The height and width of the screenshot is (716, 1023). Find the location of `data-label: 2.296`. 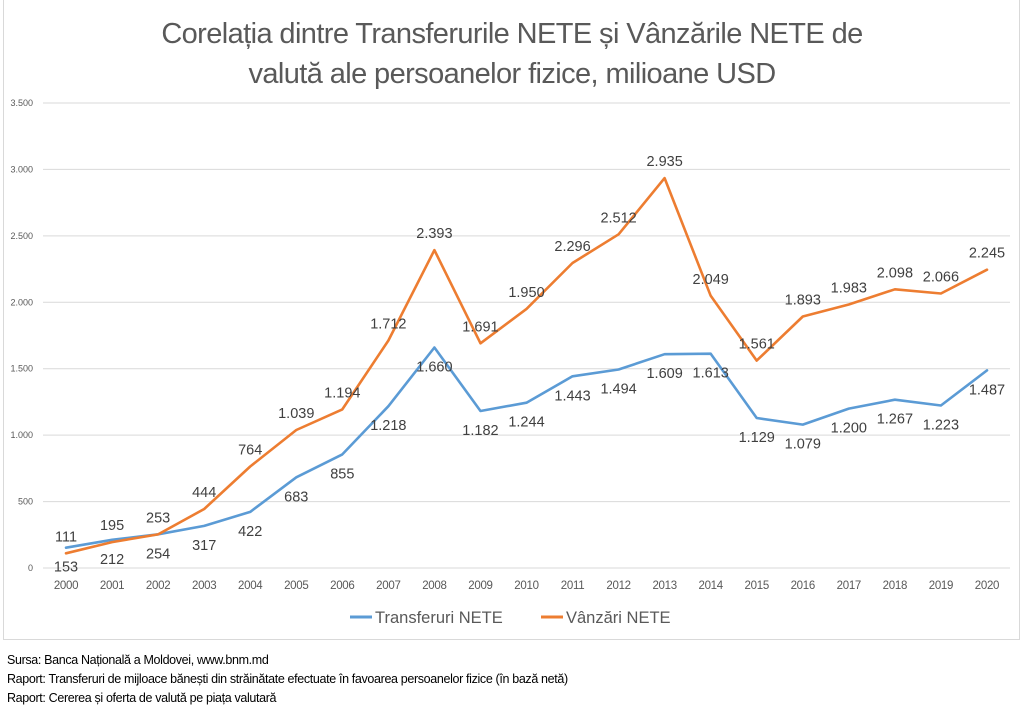

data-label: 2.296 is located at coordinates (572, 247).